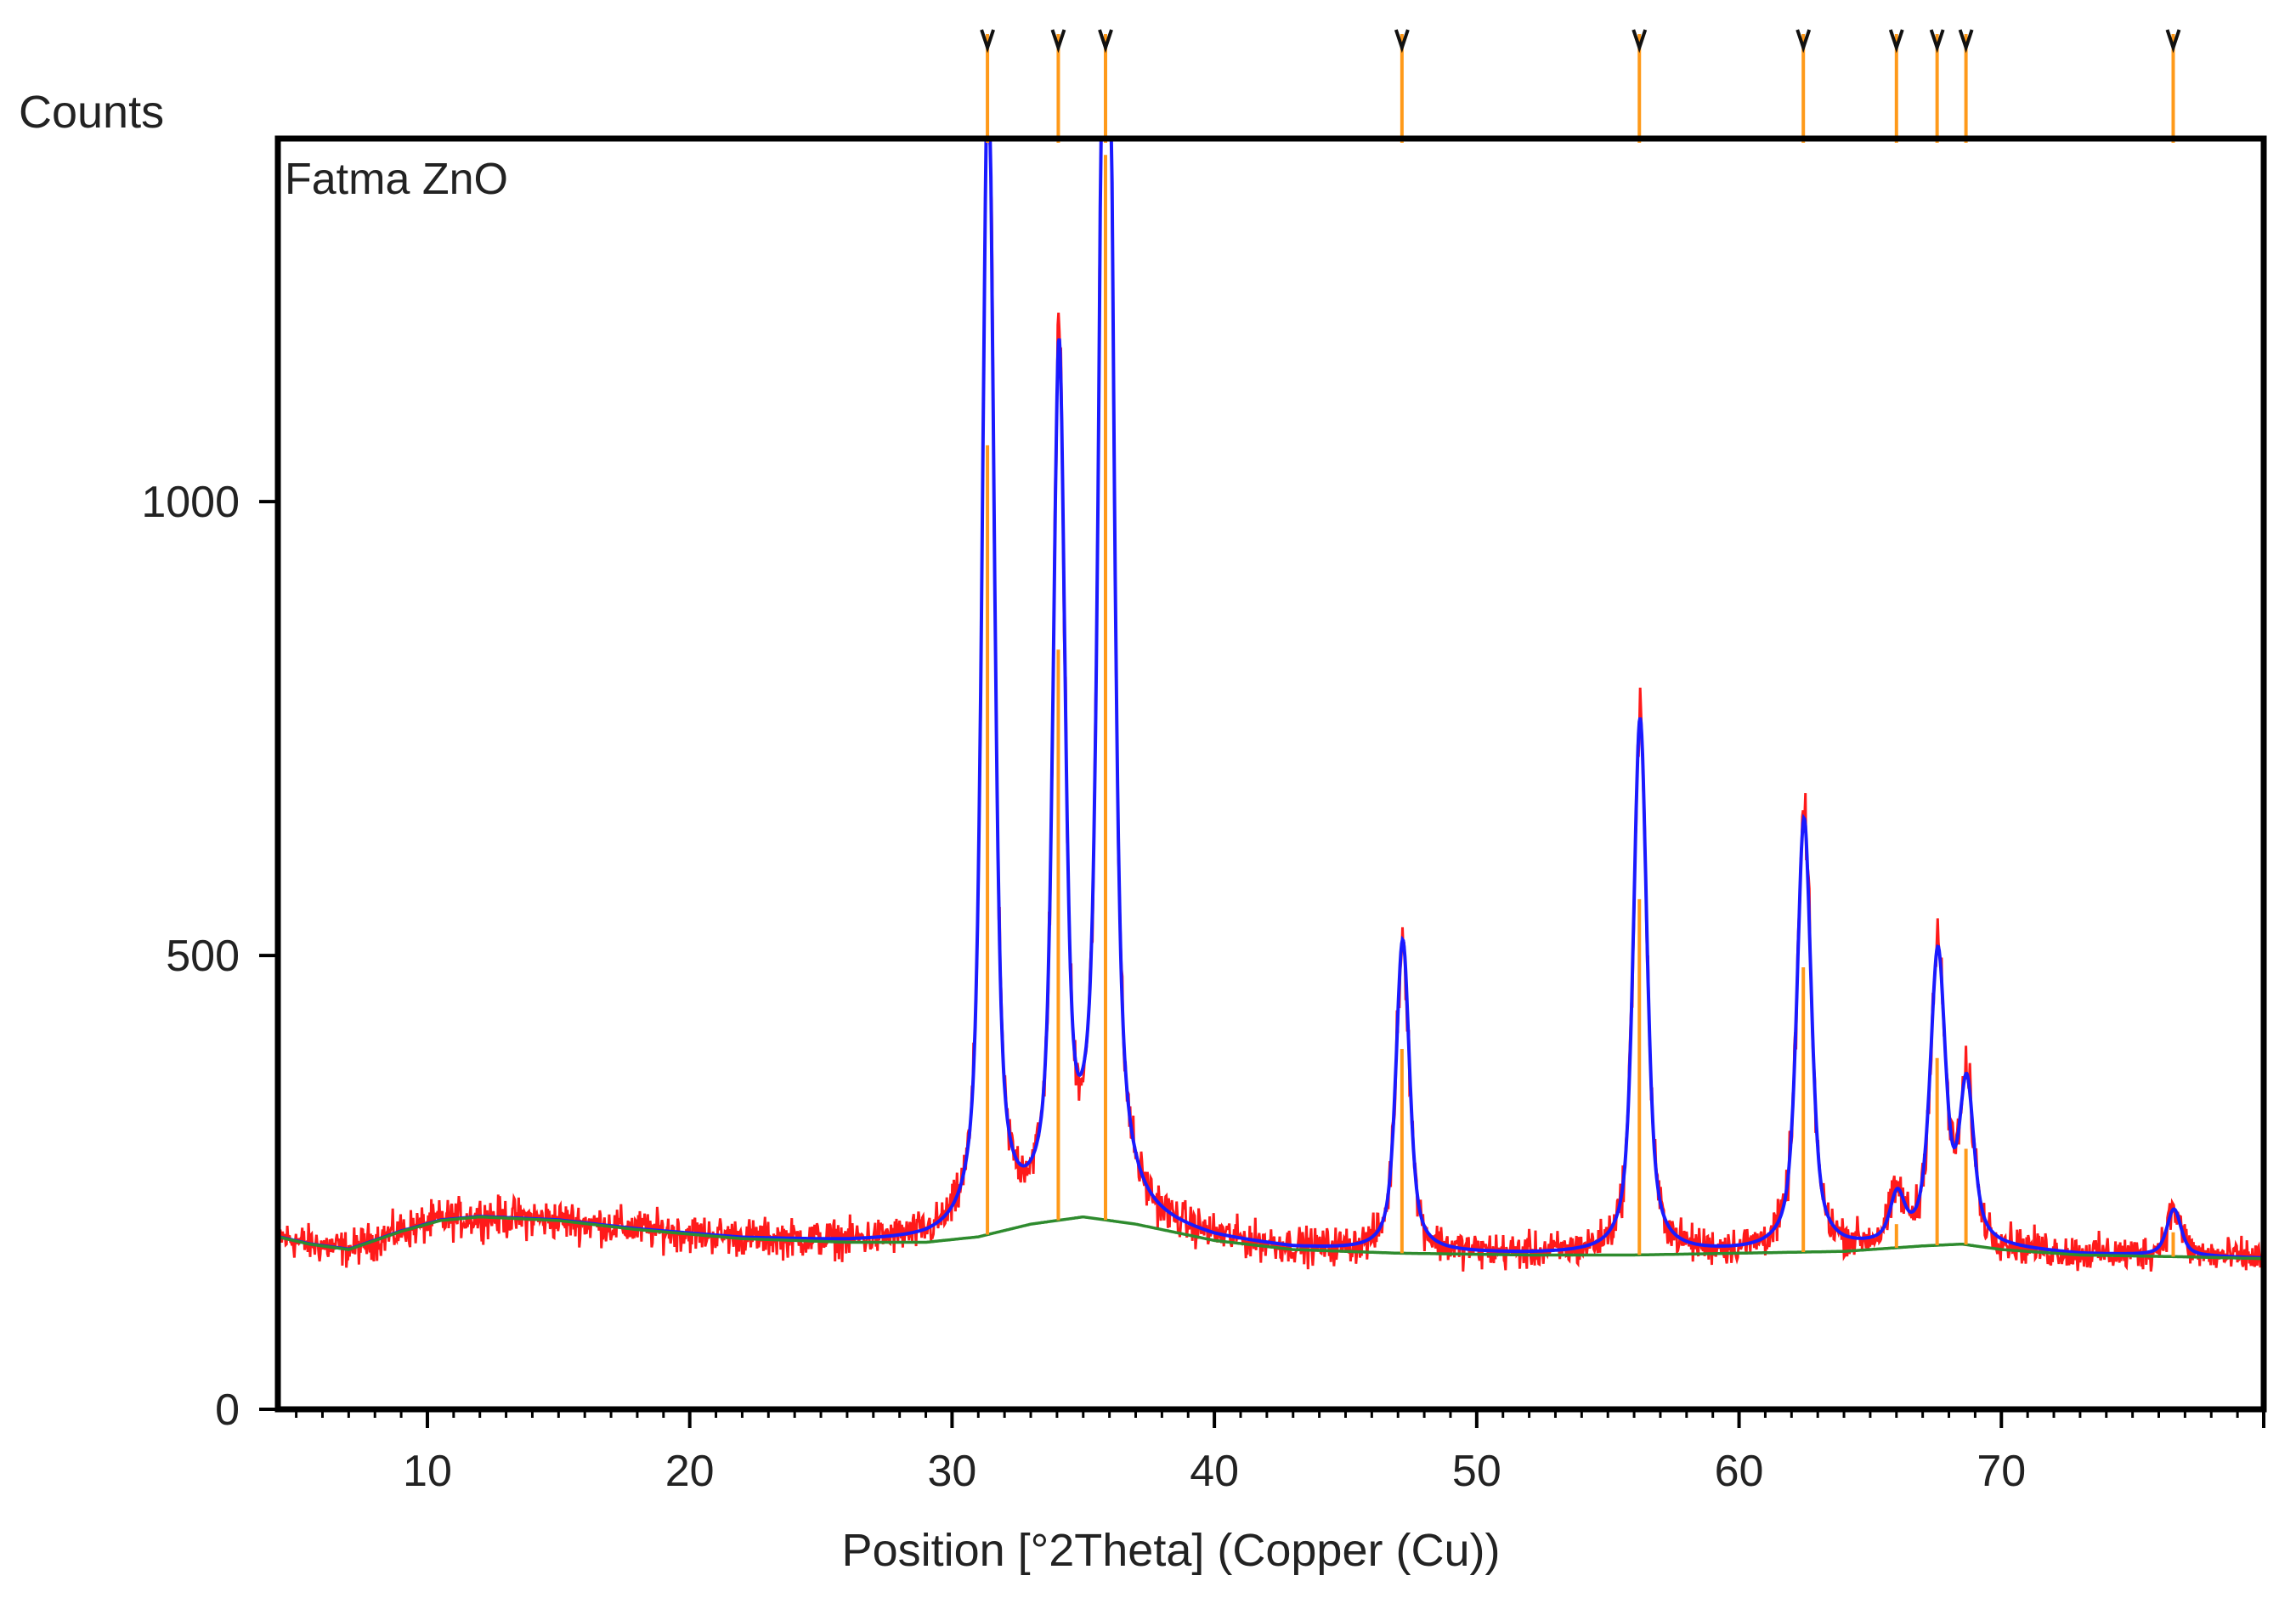  Describe the element at coordinates (1270, 1238) in the screenshot. I see `background-line` at that location.